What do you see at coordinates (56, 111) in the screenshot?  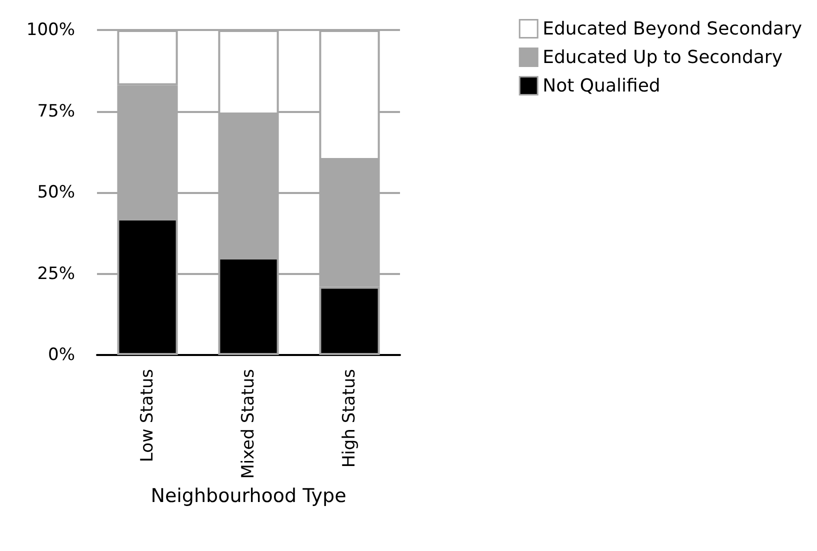 I see `y-tick-label: 75%` at bounding box center [56, 111].